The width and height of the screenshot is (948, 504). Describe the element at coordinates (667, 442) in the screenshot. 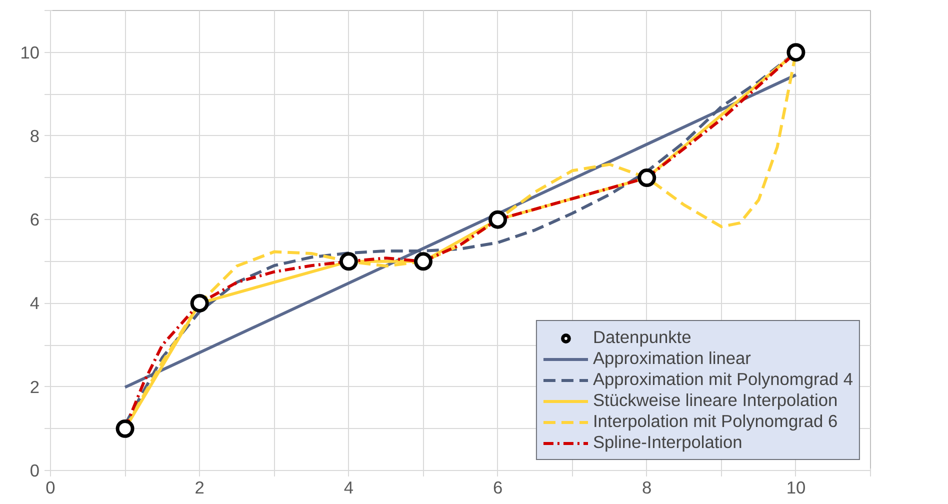

I see `legend-label: Spline-Interpolation` at that location.